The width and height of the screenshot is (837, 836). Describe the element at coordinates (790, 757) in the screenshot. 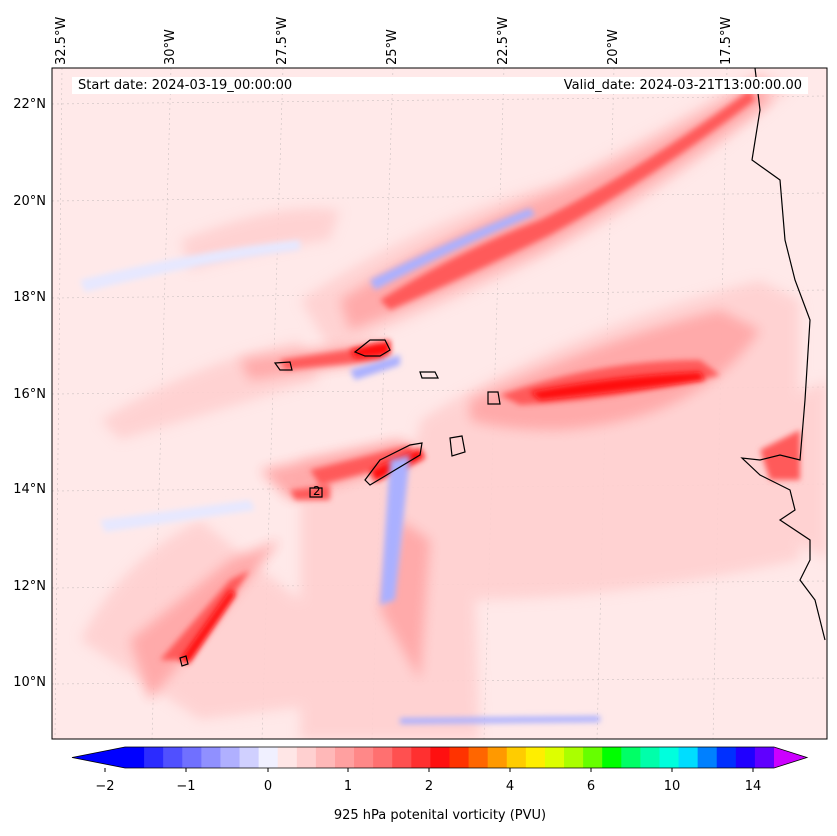

I see `colorbar-extend-high` at that location.